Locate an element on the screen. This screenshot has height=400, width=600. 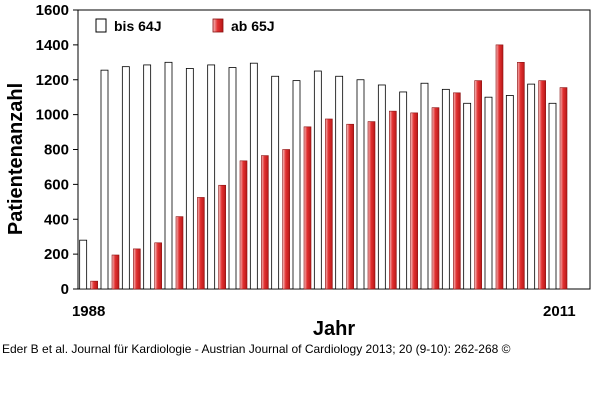
y-tick-label: 1000 is located at coordinates (52, 115).